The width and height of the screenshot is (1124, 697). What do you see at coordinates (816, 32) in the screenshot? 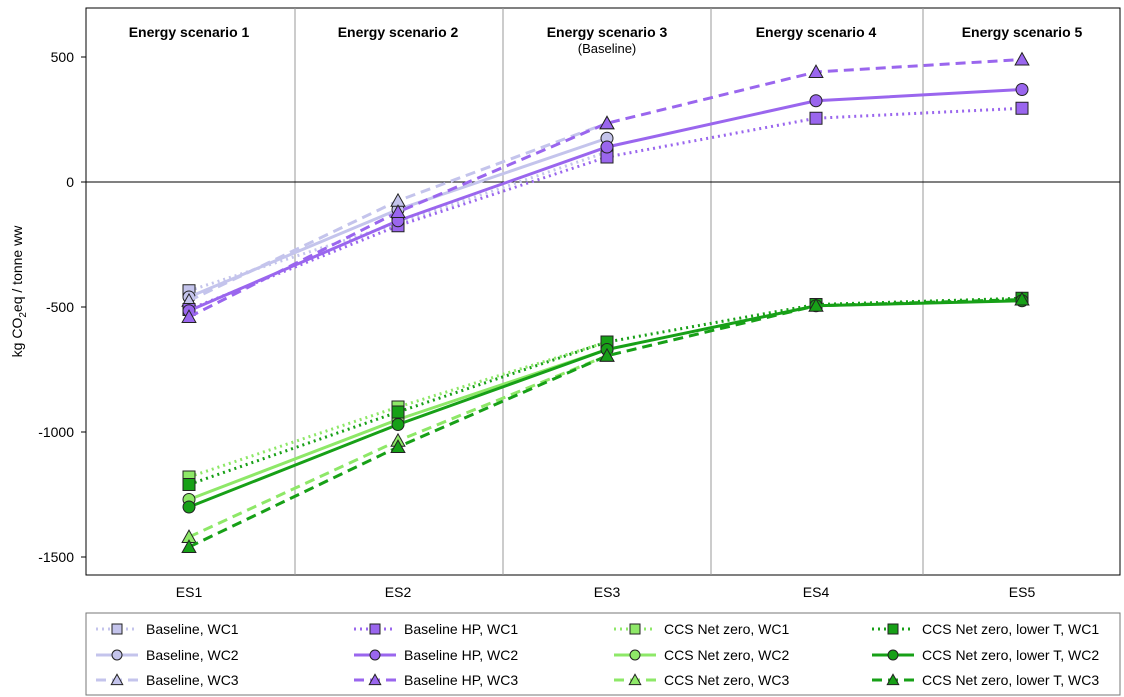
I see `panel-title: Energy scenario 4` at bounding box center [816, 32].